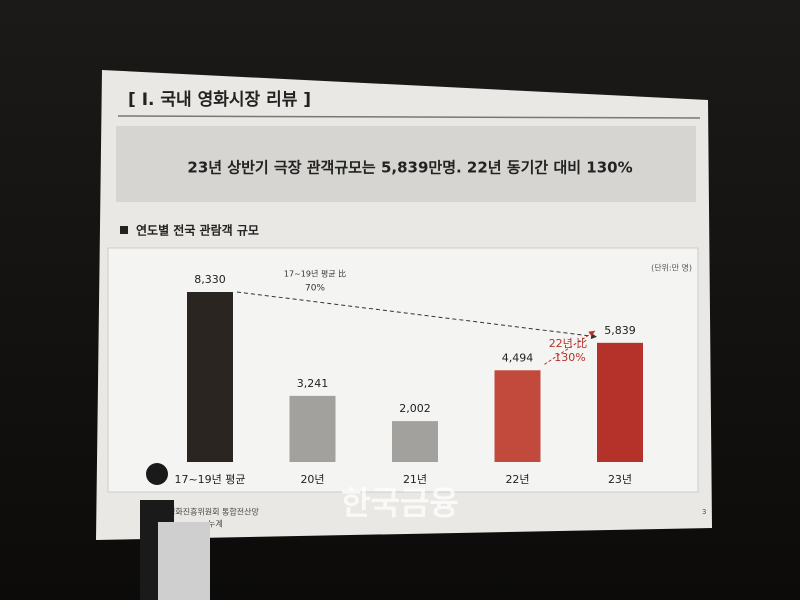 The width and height of the screenshot is (800, 600). What do you see at coordinates (315, 289) in the screenshot?
I see `annotation: 70%` at bounding box center [315, 289].